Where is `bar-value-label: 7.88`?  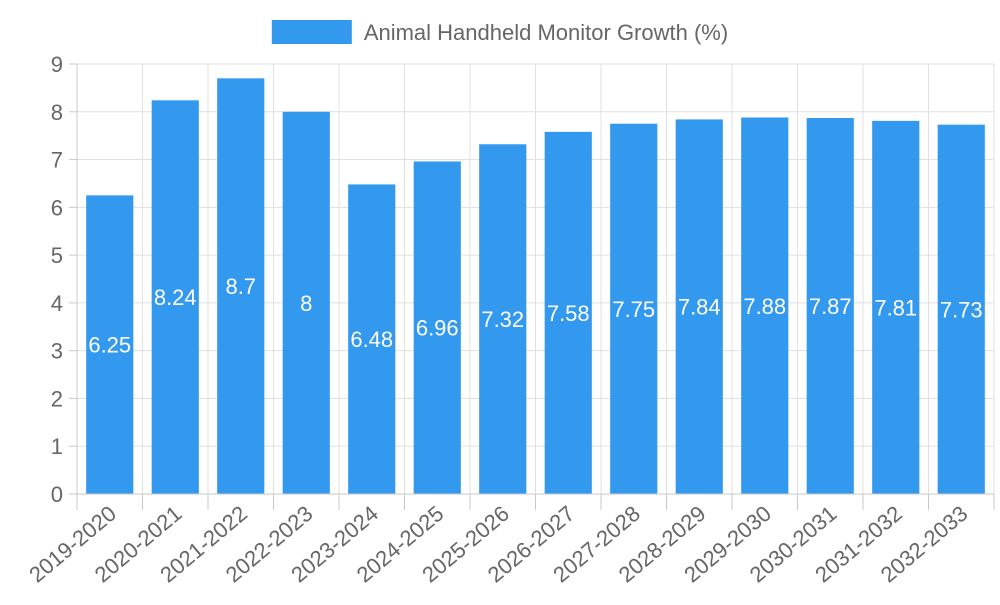 bar-value-label: 7.88 is located at coordinates (764, 306).